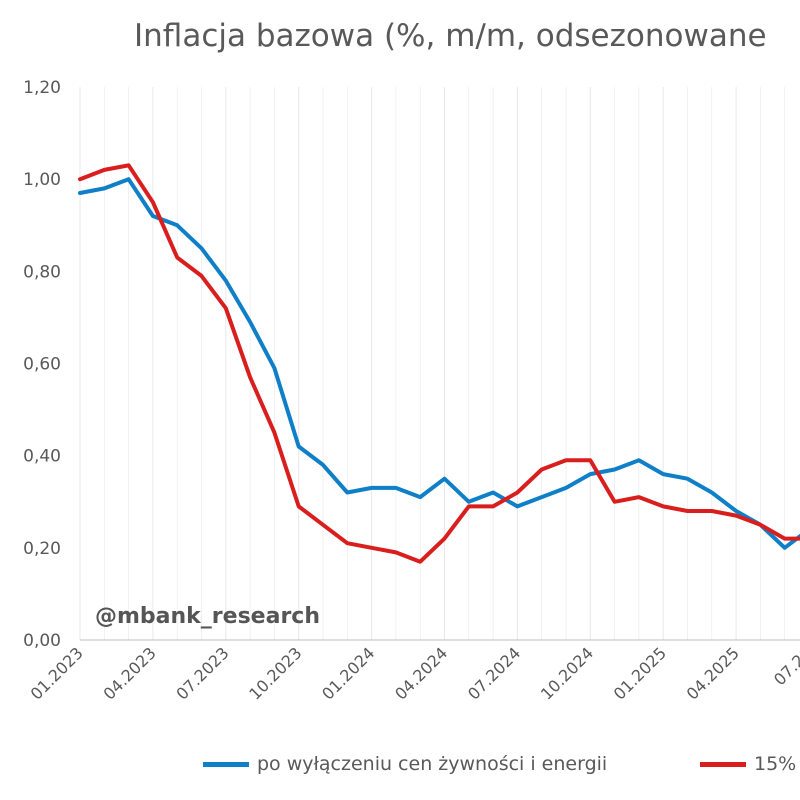 This screenshot has height=800, width=800. I want to click on x-tick-label: 04.2025, so click(713, 673).